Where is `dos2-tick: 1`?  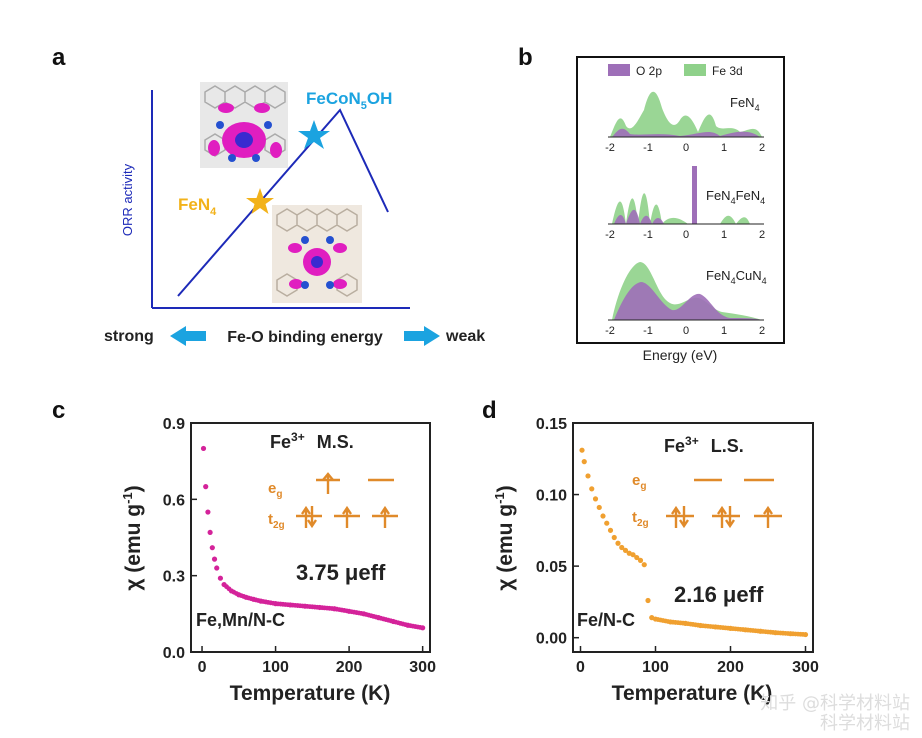
dos2-tick: 1 is located at coordinates (724, 235).